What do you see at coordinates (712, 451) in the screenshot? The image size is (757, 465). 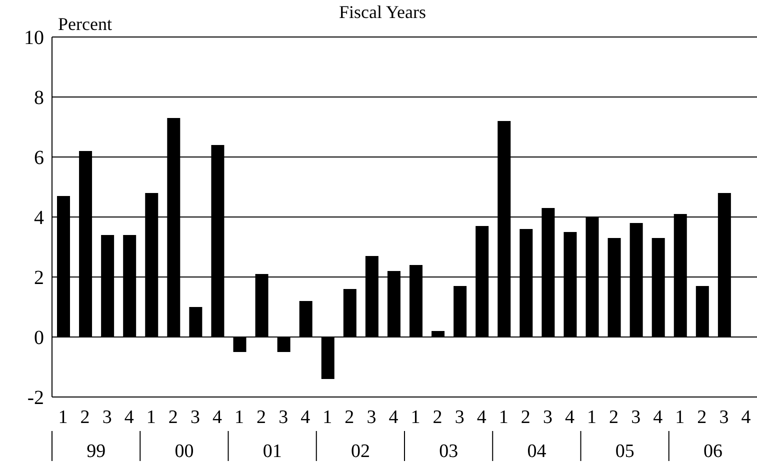 I see `text: 06` at bounding box center [712, 451].